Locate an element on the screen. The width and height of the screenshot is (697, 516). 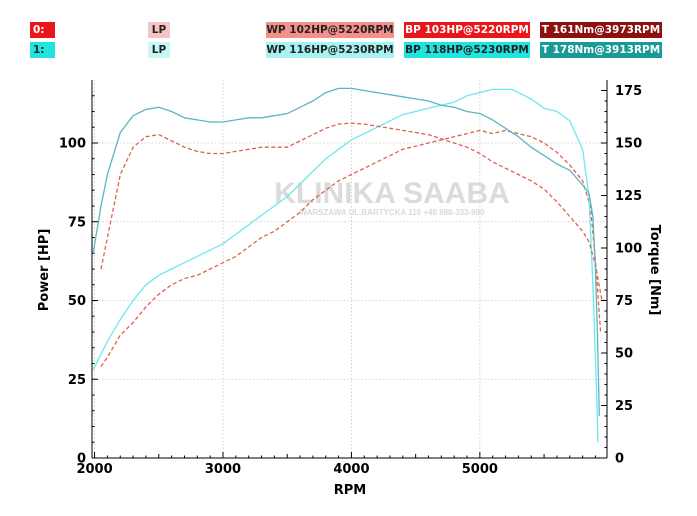
run0-torque-badge: T 161Nm@3973RPM is located at coordinates (601, 30).